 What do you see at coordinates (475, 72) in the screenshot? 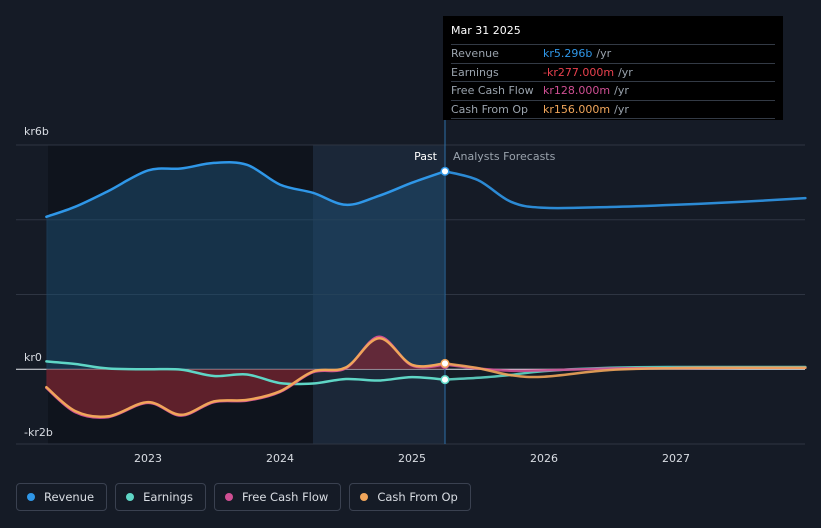
I see `tooltip-label: Earnings` at bounding box center [475, 72].